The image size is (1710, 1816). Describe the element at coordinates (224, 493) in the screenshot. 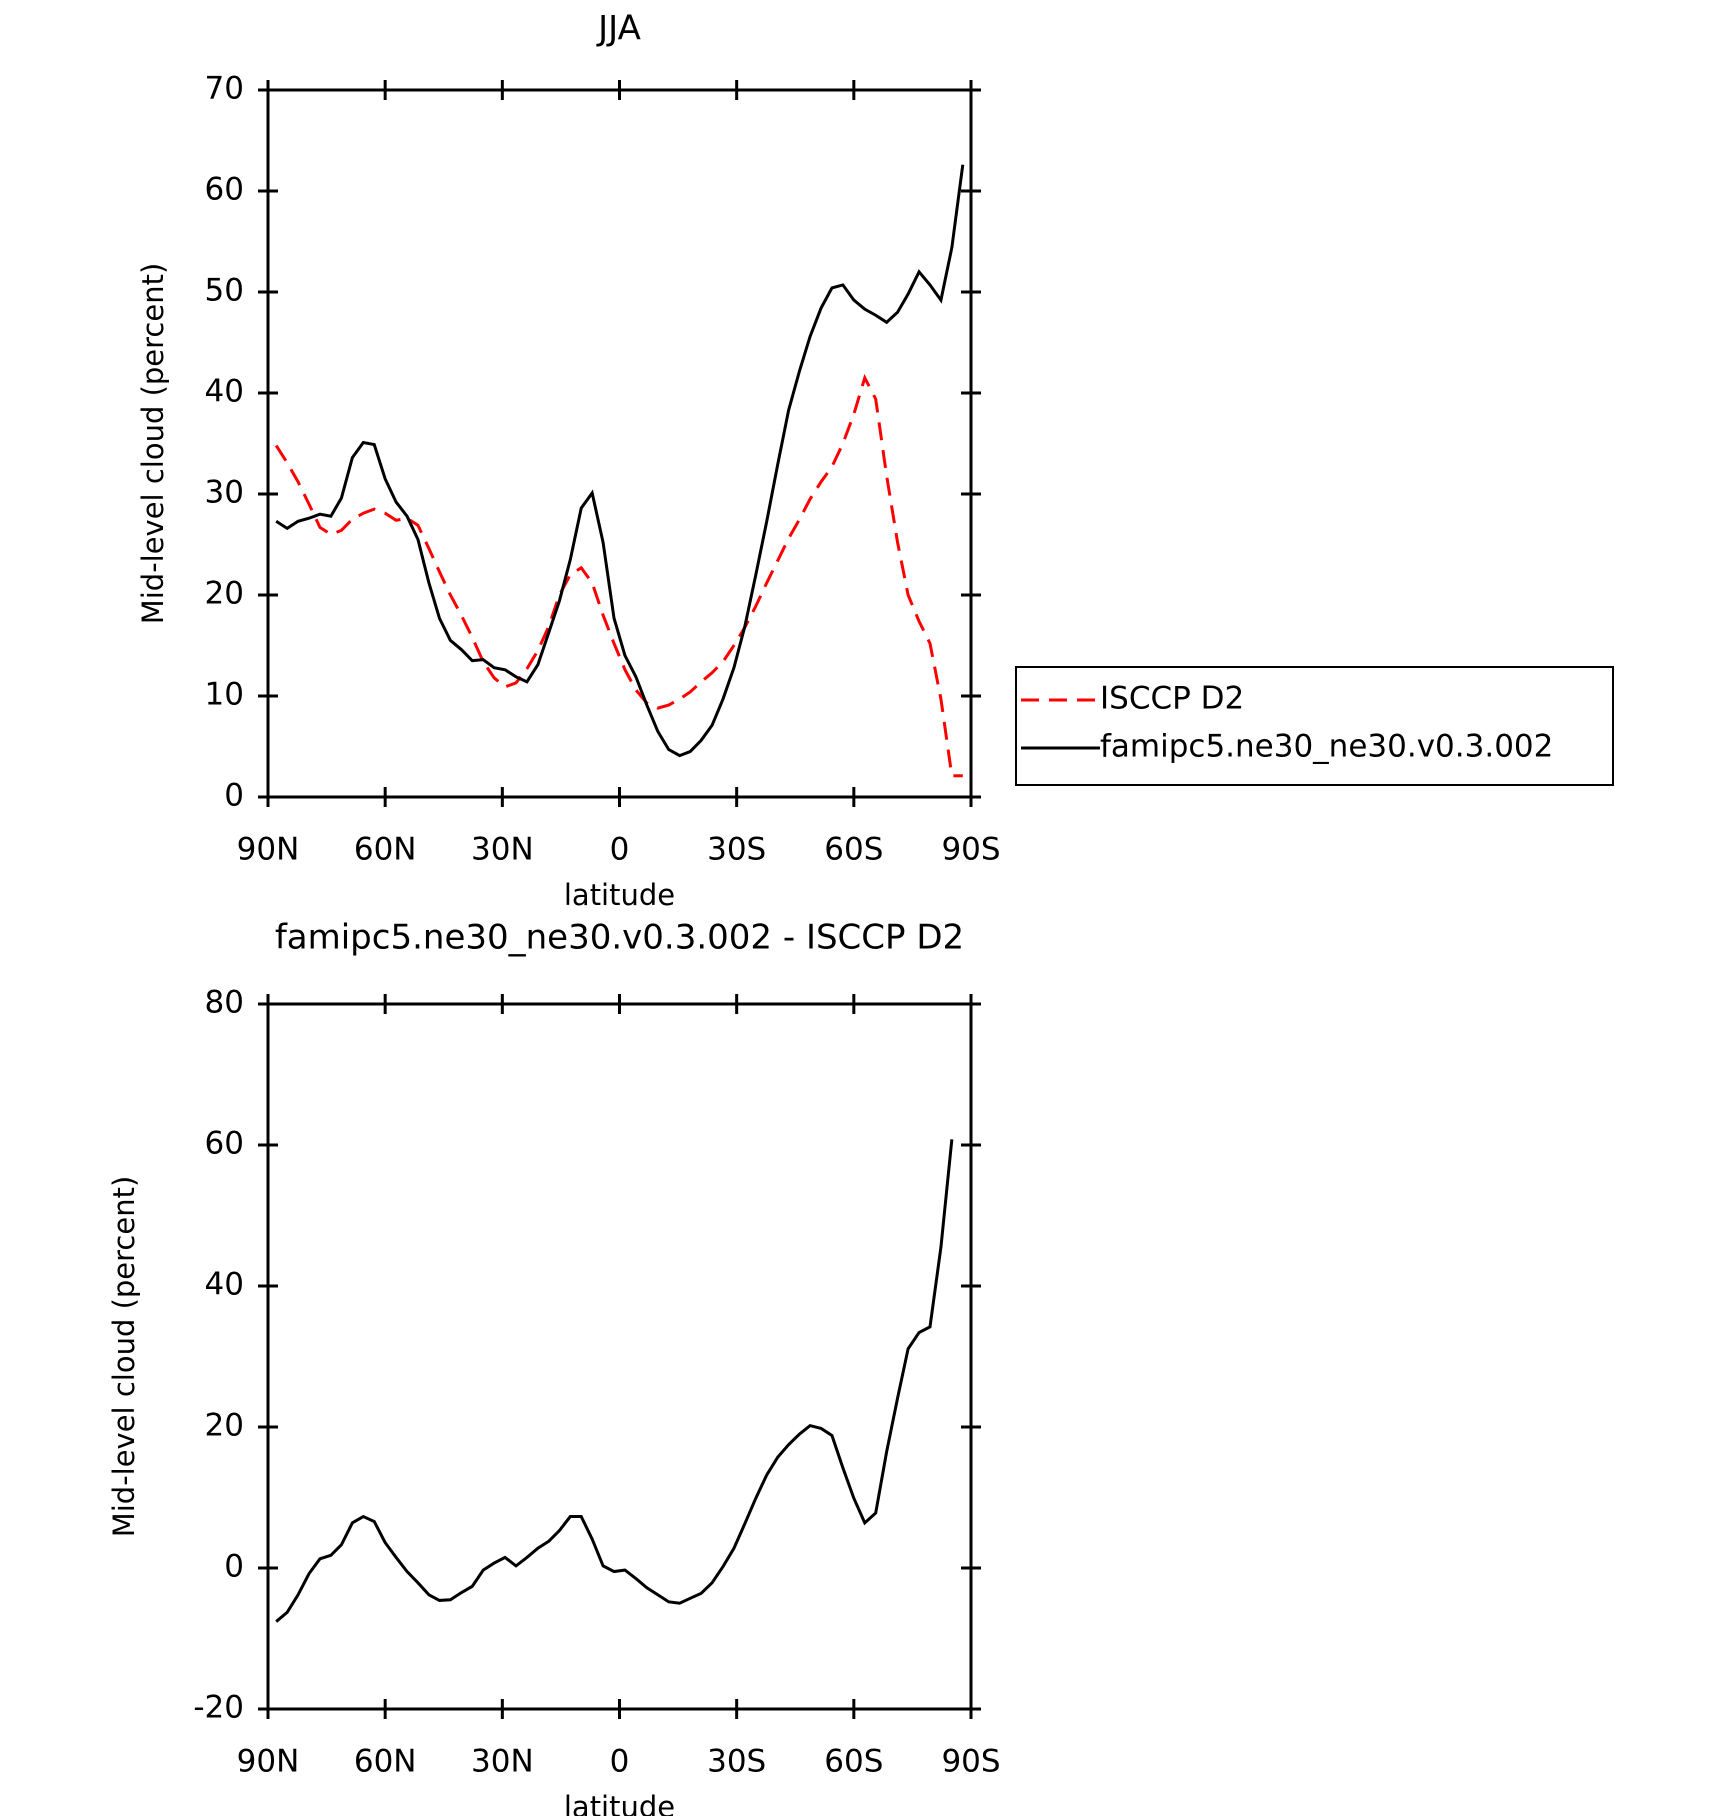

I see `y-tick-label: 30` at that location.